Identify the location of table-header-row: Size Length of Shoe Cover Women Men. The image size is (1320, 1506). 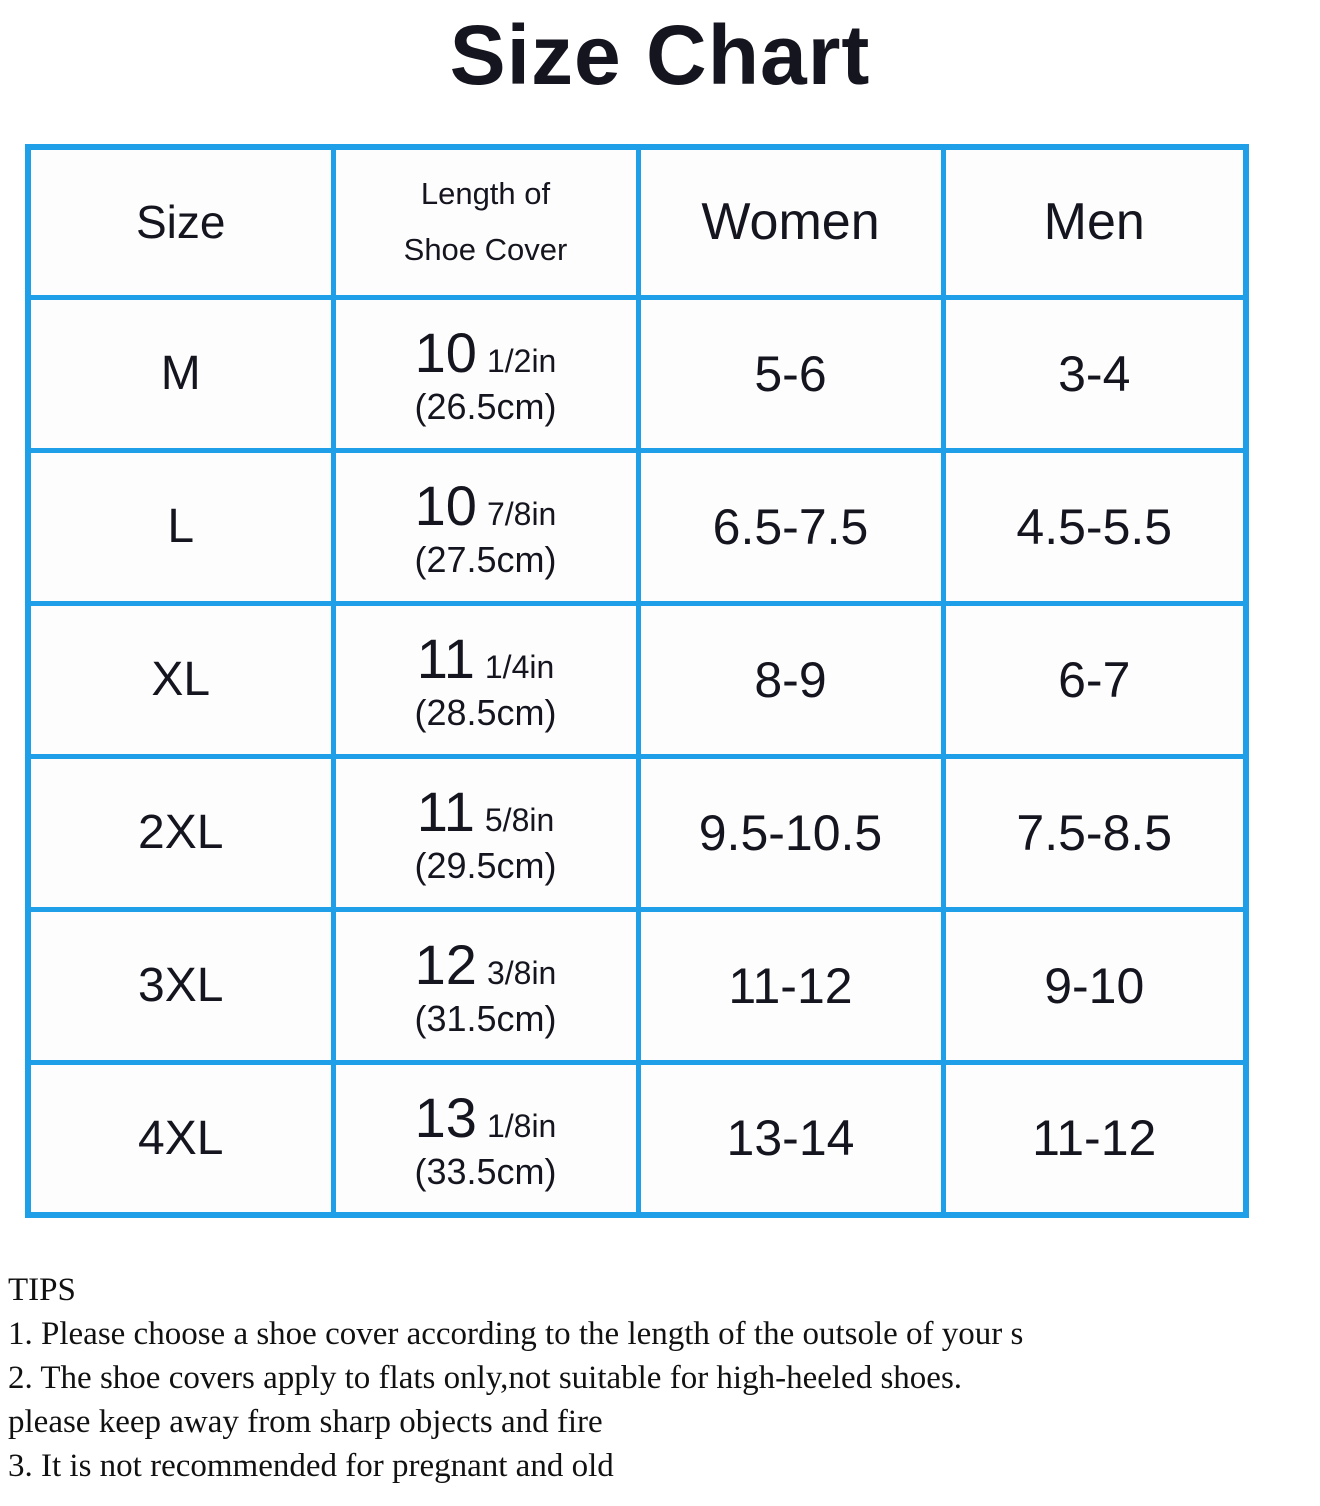
(637, 222).